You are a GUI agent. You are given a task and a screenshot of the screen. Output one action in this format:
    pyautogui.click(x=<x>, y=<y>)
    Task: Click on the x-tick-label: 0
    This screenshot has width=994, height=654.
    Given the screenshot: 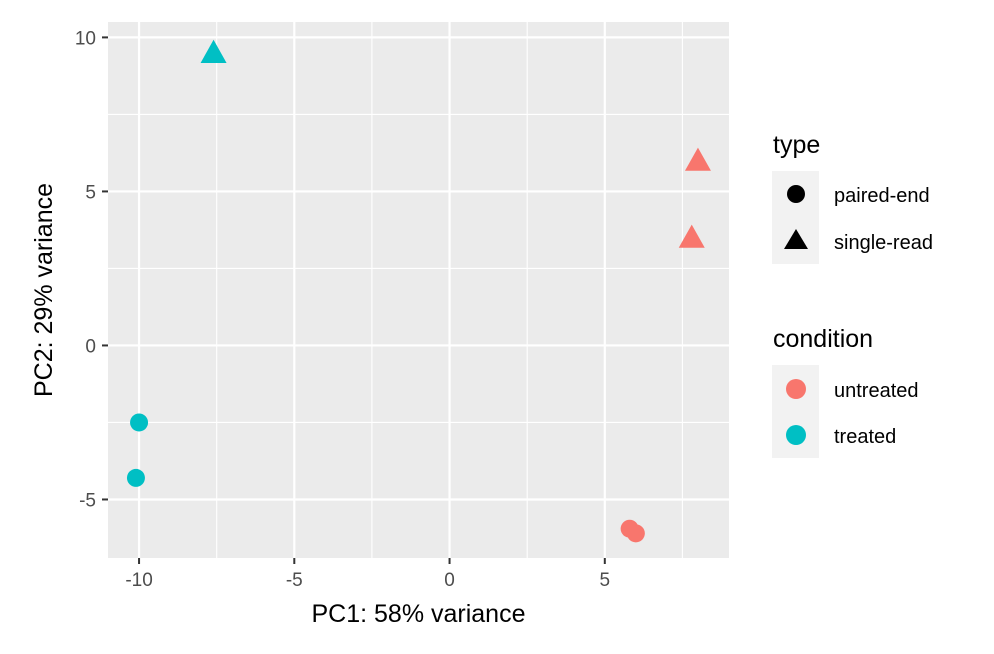 What is the action you would take?
    pyautogui.click(x=449, y=580)
    